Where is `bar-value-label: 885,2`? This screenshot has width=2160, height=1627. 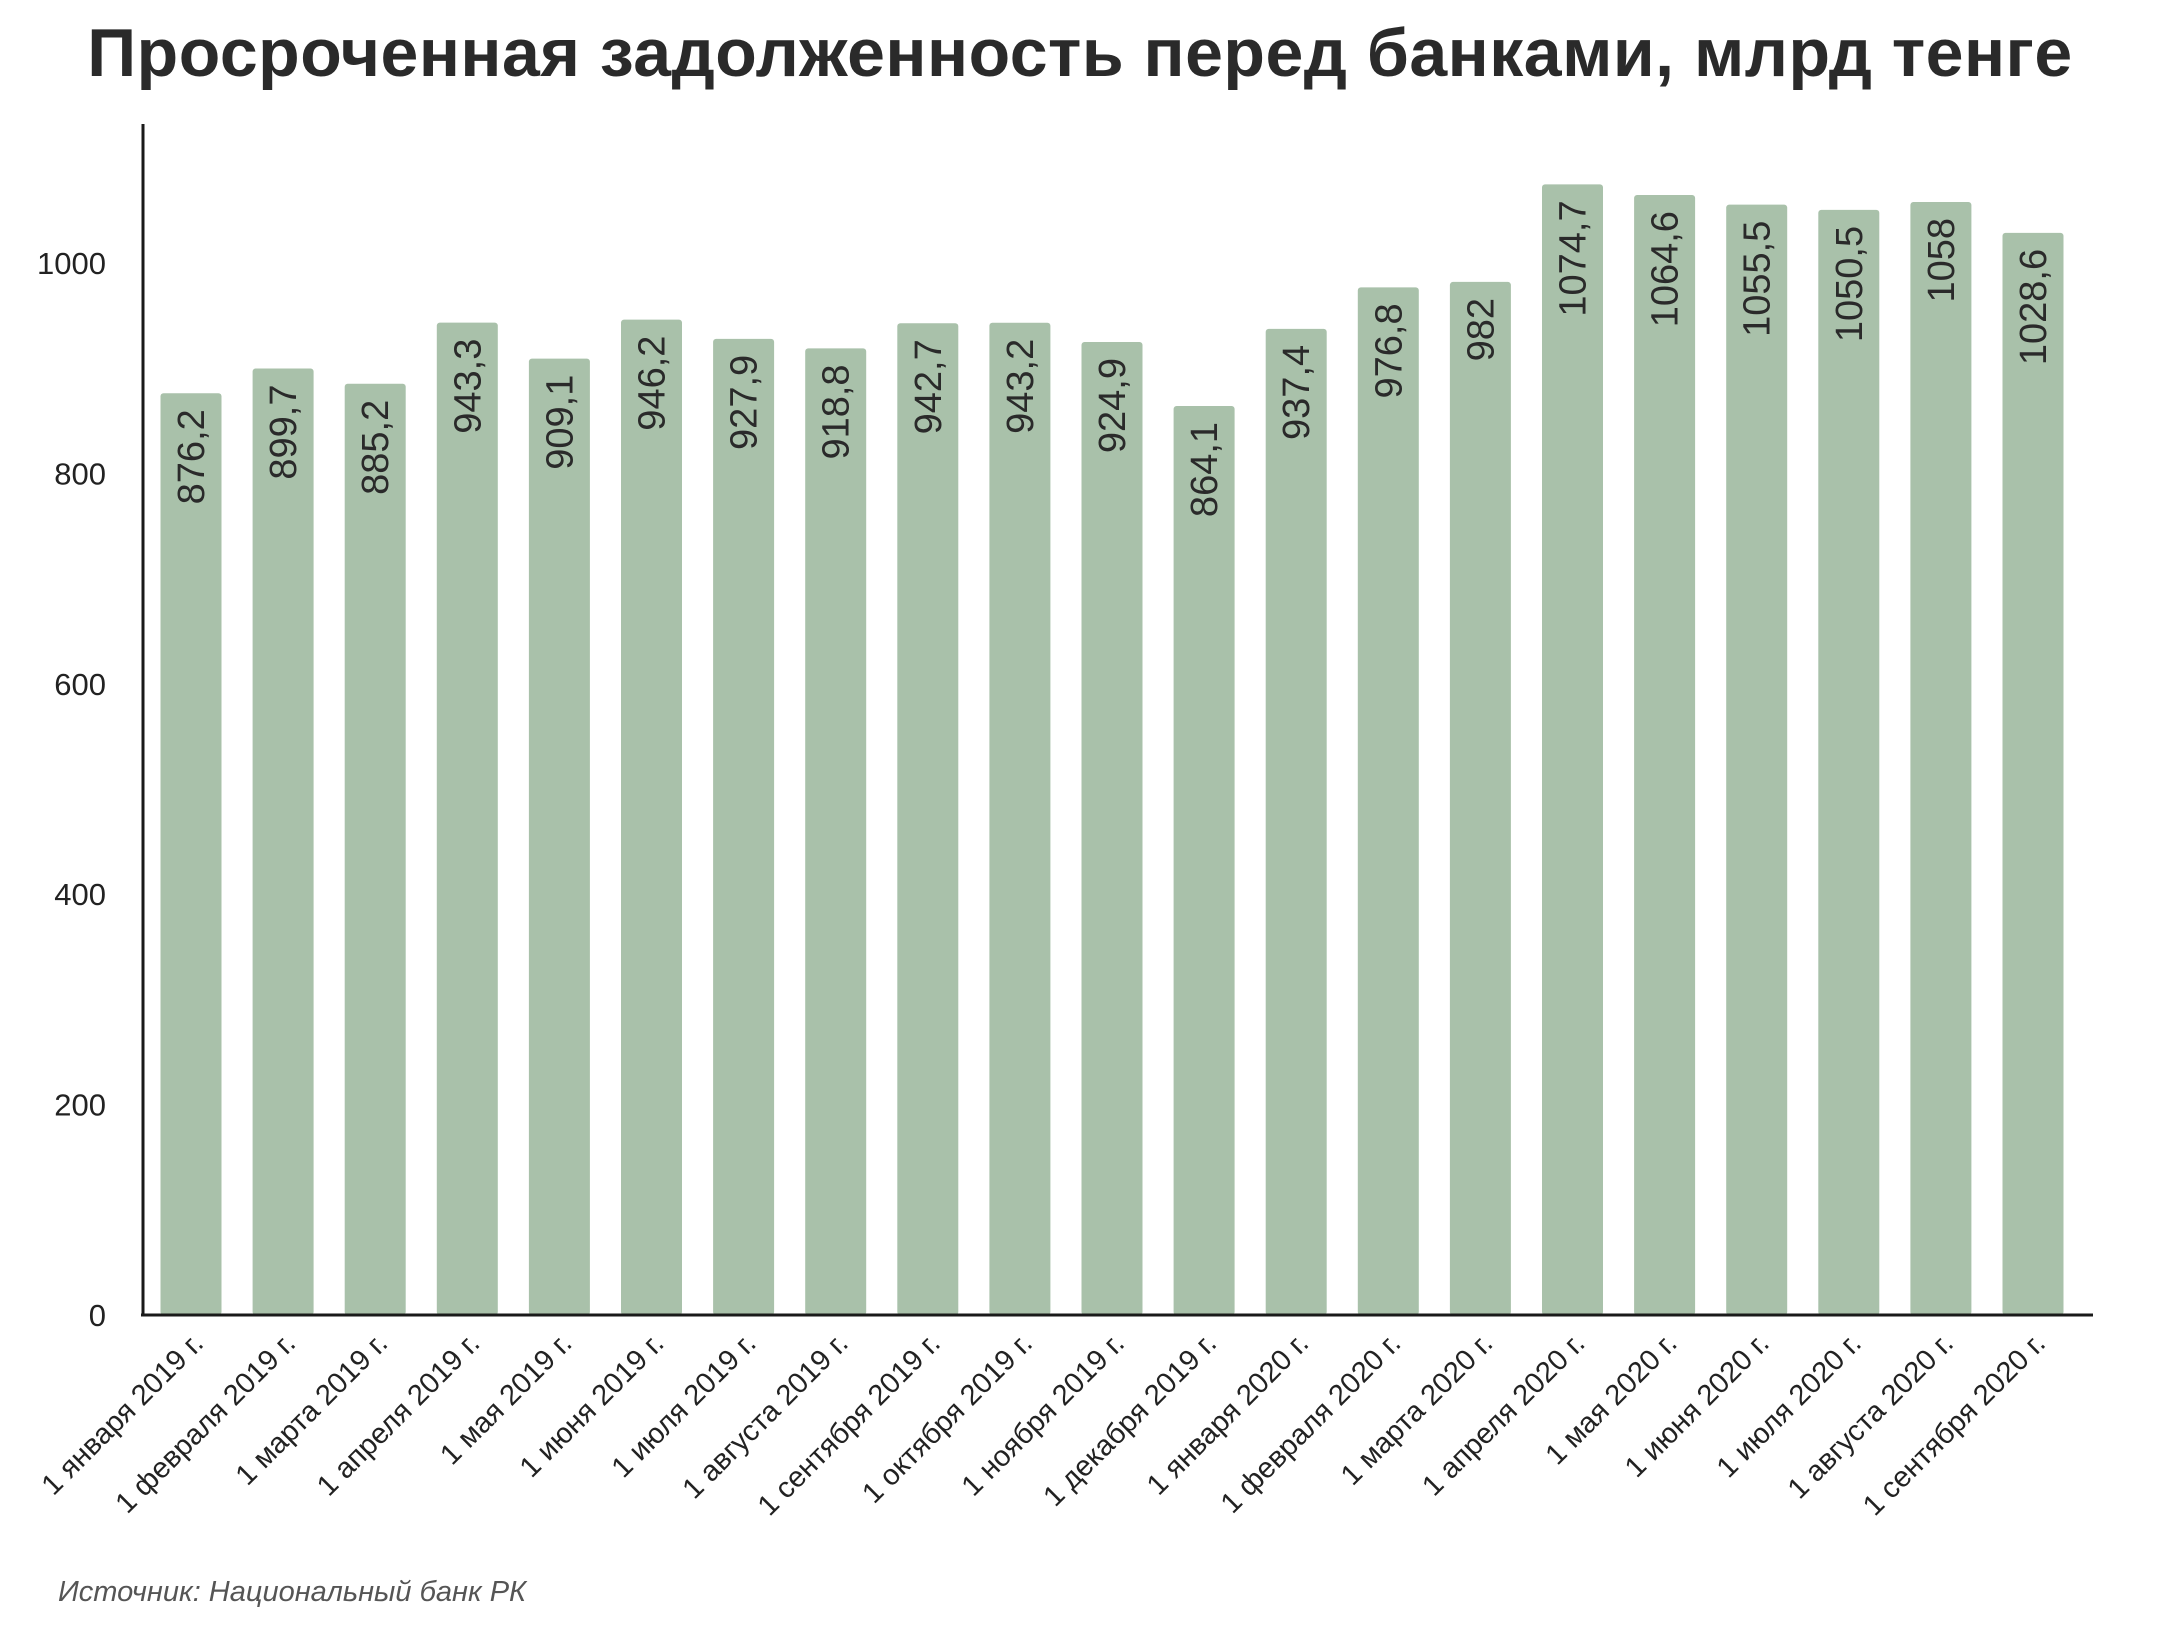 bar-value-label: 885,2 is located at coordinates (376, 447).